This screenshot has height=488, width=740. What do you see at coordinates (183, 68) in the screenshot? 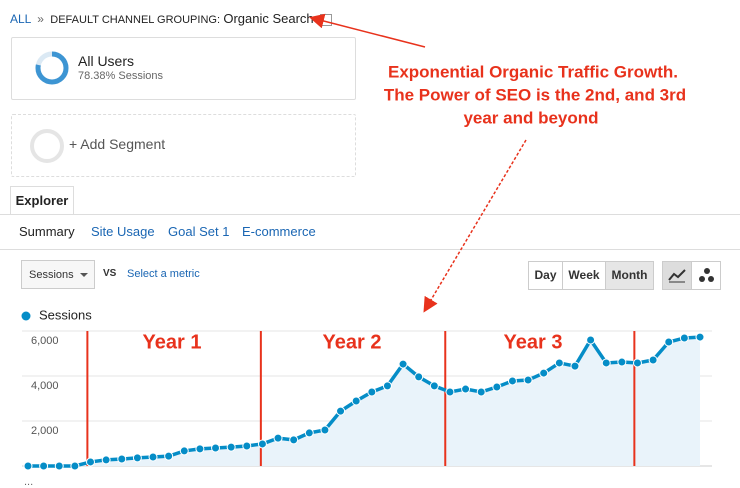
I see `segment-card: All Users 78.38% Sessions` at bounding box center [183, 68].